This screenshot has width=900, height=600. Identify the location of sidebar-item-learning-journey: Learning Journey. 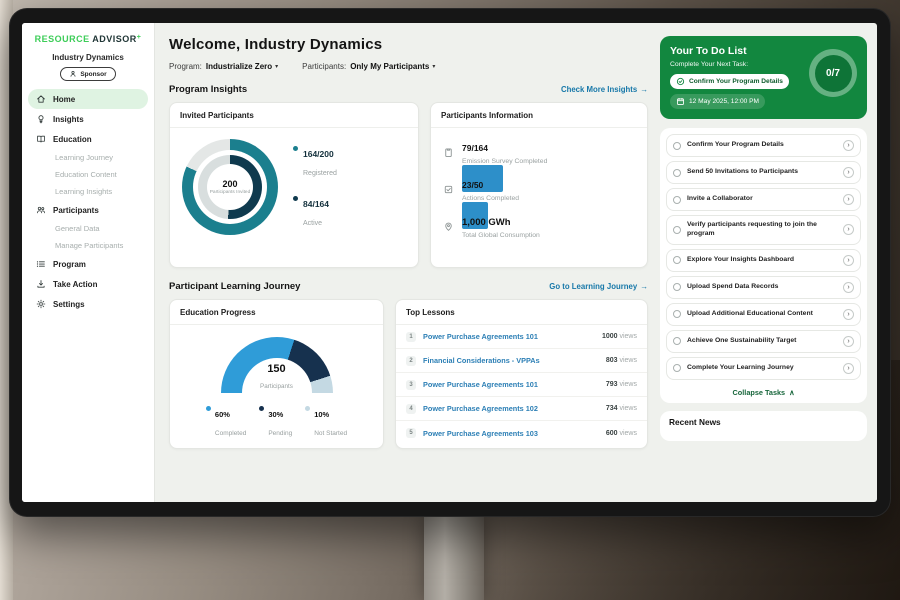
(88, 157).